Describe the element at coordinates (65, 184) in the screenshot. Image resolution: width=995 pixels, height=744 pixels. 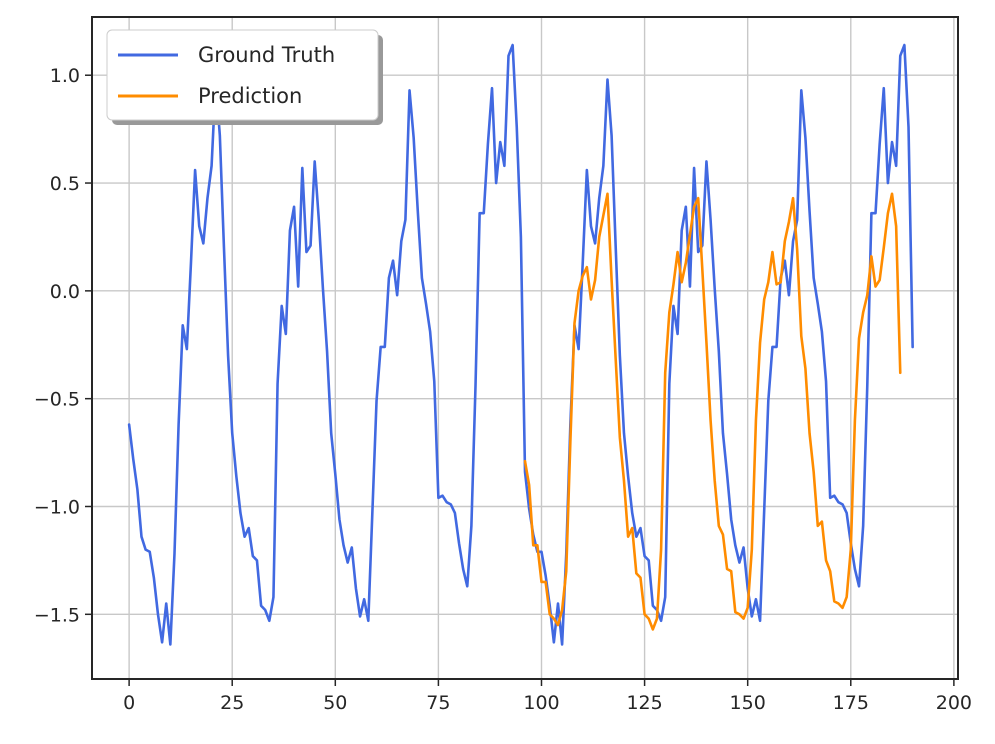
I see `y-tick-label: 0.5` at that location.